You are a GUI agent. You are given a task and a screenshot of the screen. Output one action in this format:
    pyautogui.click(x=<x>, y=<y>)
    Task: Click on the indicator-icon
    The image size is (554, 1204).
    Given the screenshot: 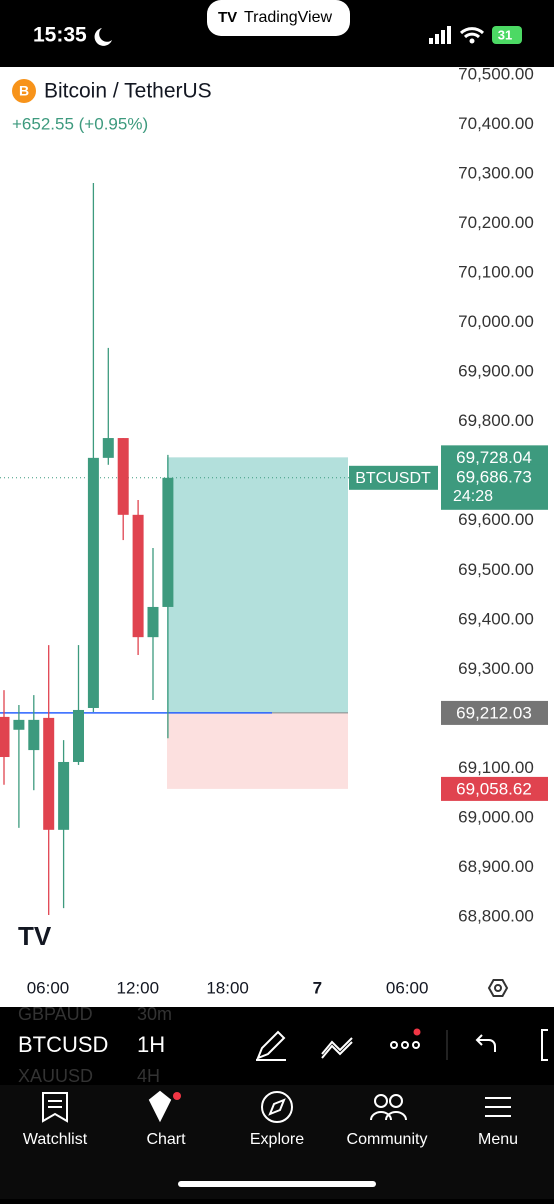 What is the action you would take?
    pyautogui.click(x=337, y=1048)
    